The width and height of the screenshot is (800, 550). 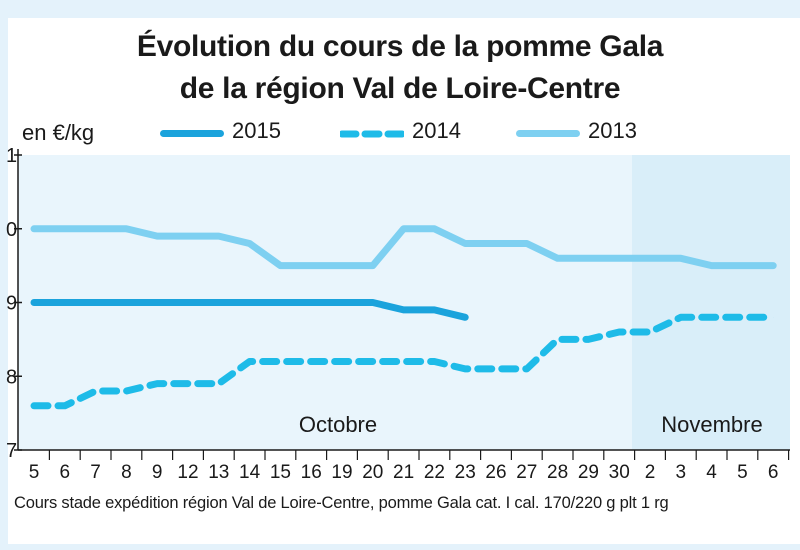 What do you see at coordinates (157, 472) in the screenshot?
I see `x-tick-label: 9` at bounding box center [157, 472].